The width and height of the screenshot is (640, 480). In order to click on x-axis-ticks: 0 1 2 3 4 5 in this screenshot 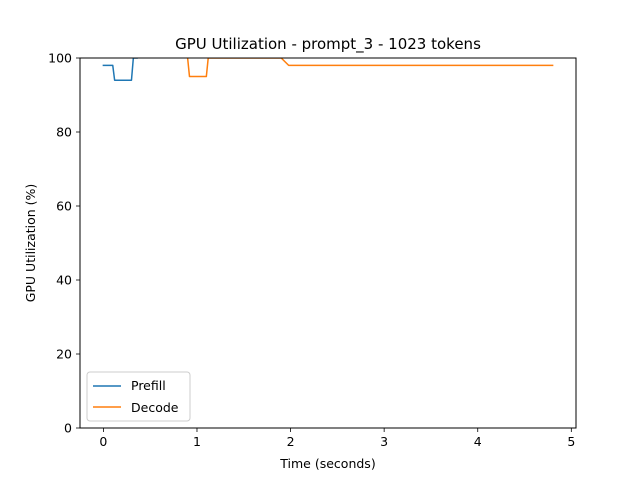, I will do `click(337, 438)`.